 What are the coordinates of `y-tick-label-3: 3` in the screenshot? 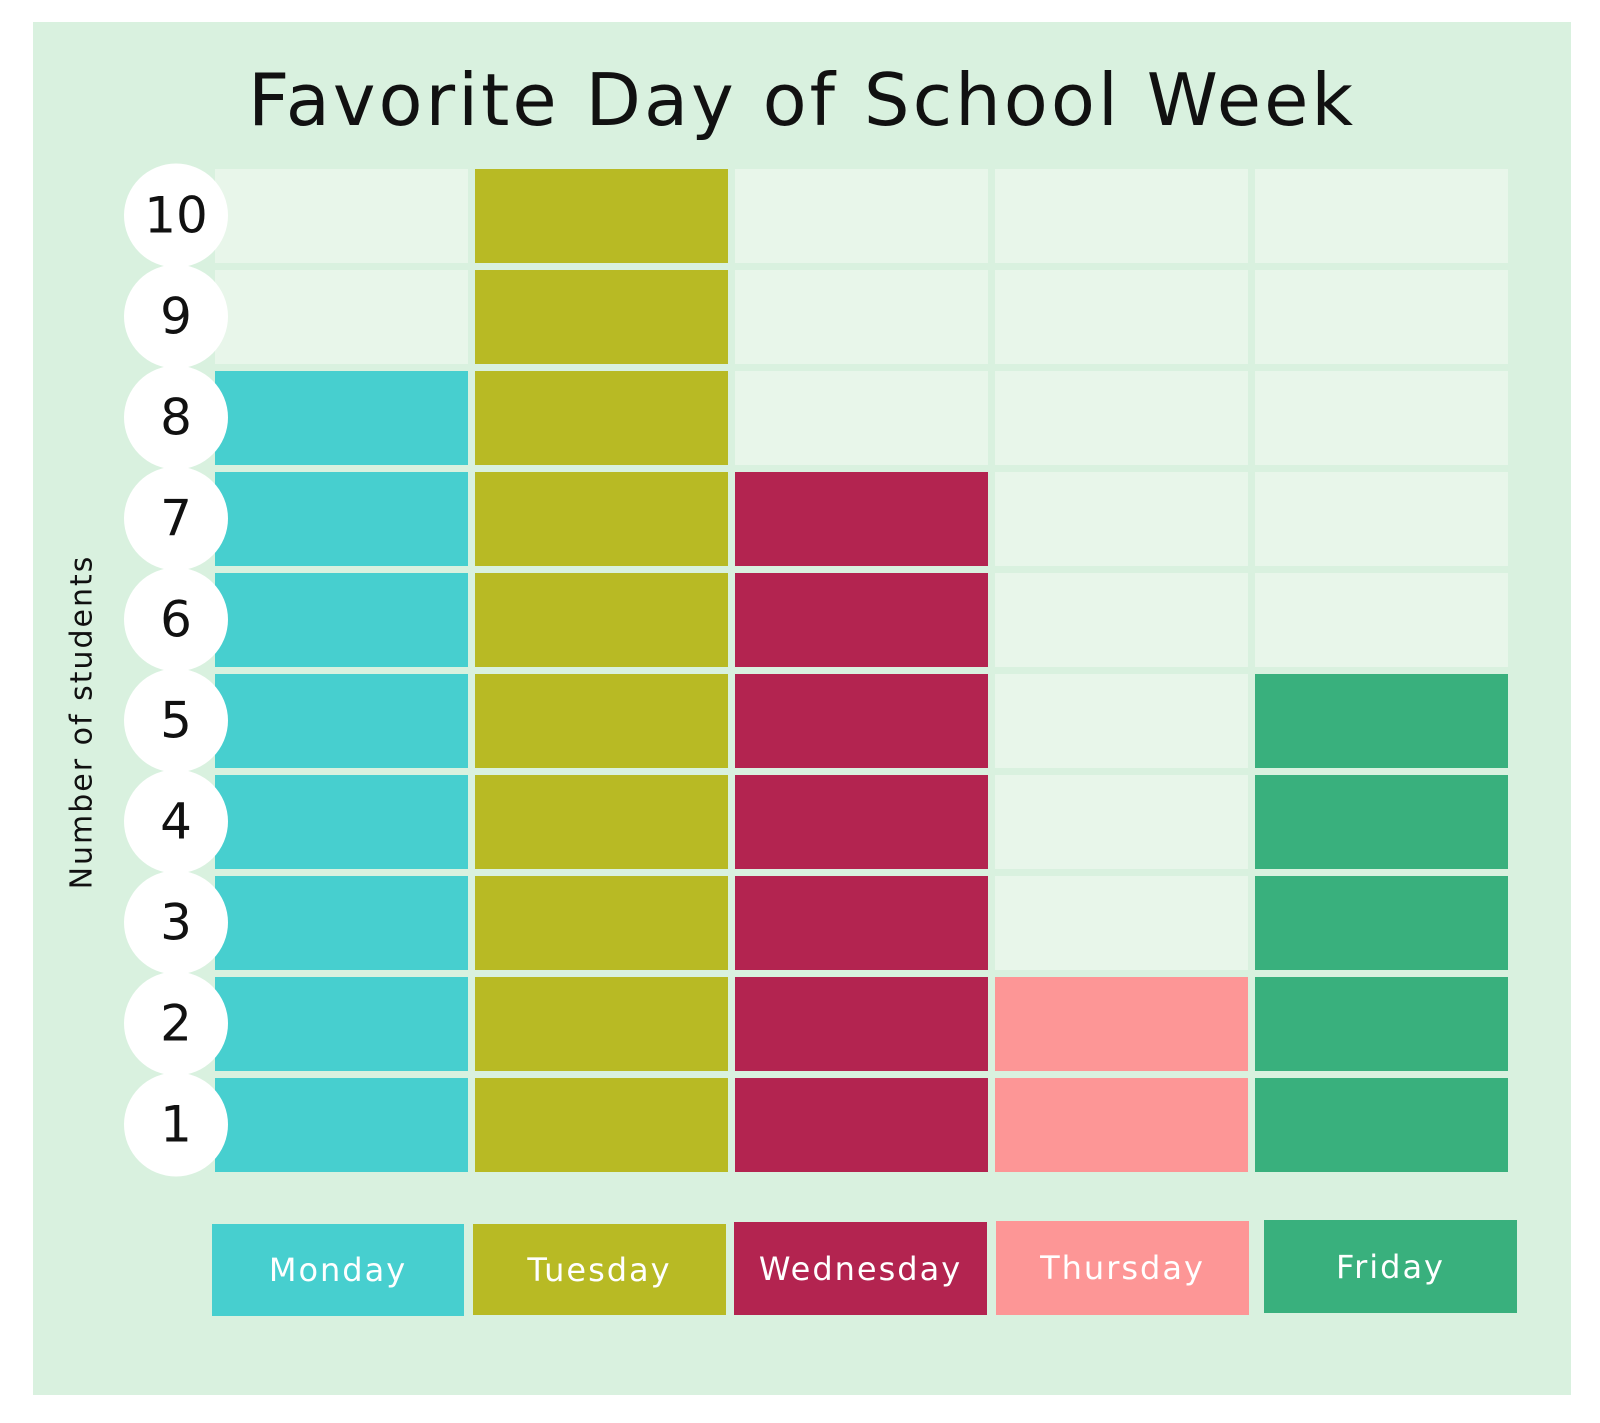 It's located at (176, 923).